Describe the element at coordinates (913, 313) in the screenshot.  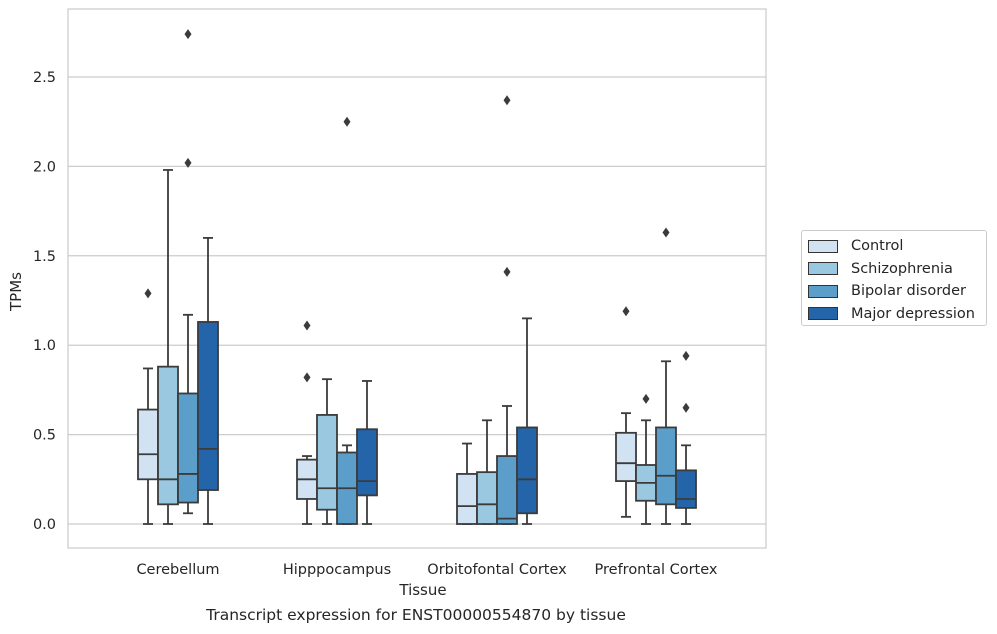
I see `legend-label: Major depression` at that location.